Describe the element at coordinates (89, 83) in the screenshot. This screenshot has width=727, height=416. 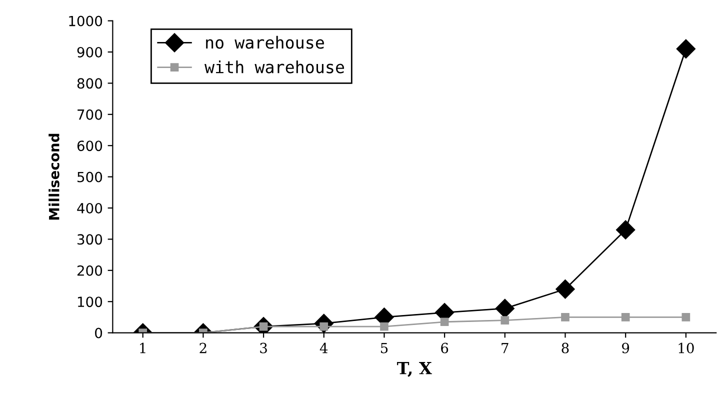
I see `y-tick-label: 800` at that location.